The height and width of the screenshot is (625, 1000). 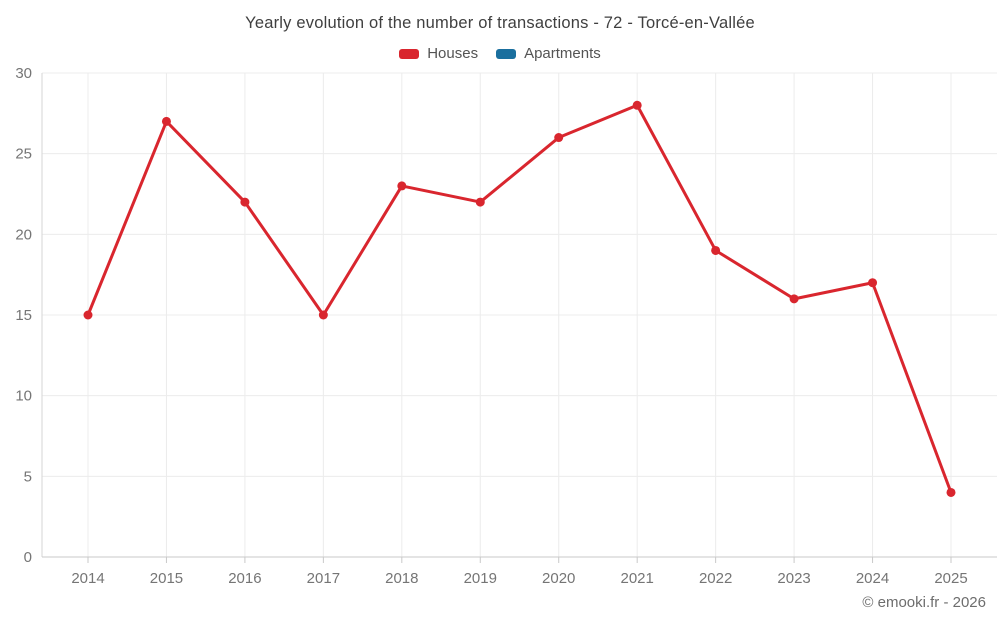 I want to click on apartments-legend-label: Apartments, so click(x=562, y=53).